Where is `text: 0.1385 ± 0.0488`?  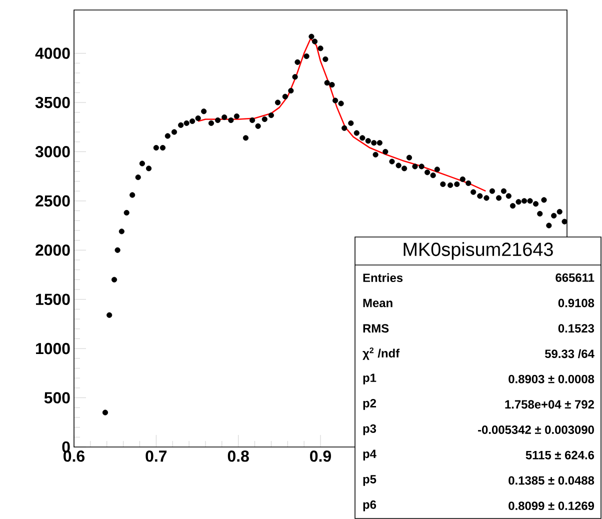 text: 0.1385 ± 0.0488 is located at coordinates (551, 480).